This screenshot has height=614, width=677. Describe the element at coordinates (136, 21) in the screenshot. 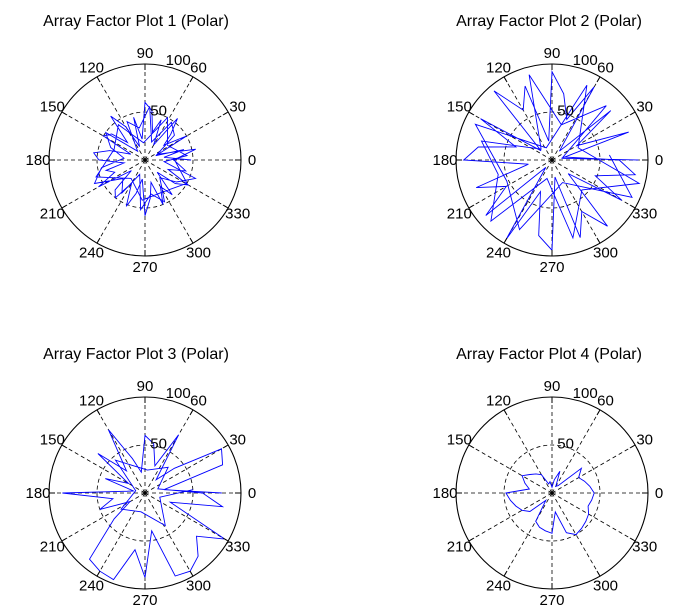

I see `plot-1-title: Array Factor Plot 1 (Polar)` at that location.